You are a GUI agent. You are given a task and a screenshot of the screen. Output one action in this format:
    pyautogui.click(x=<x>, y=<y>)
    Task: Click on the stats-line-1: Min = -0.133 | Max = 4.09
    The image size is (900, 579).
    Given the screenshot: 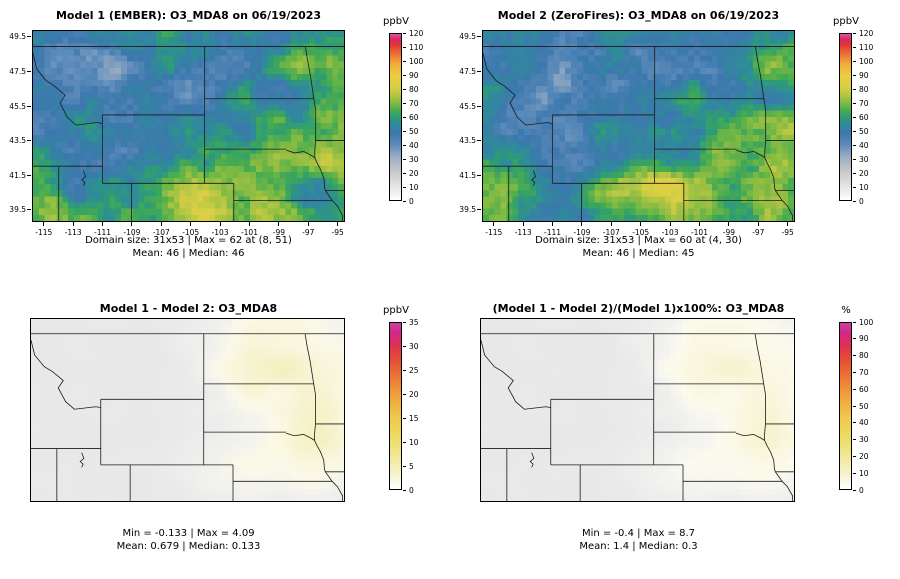 What is the action you would take?
    pyautogui.click(x=188, y=533)
    